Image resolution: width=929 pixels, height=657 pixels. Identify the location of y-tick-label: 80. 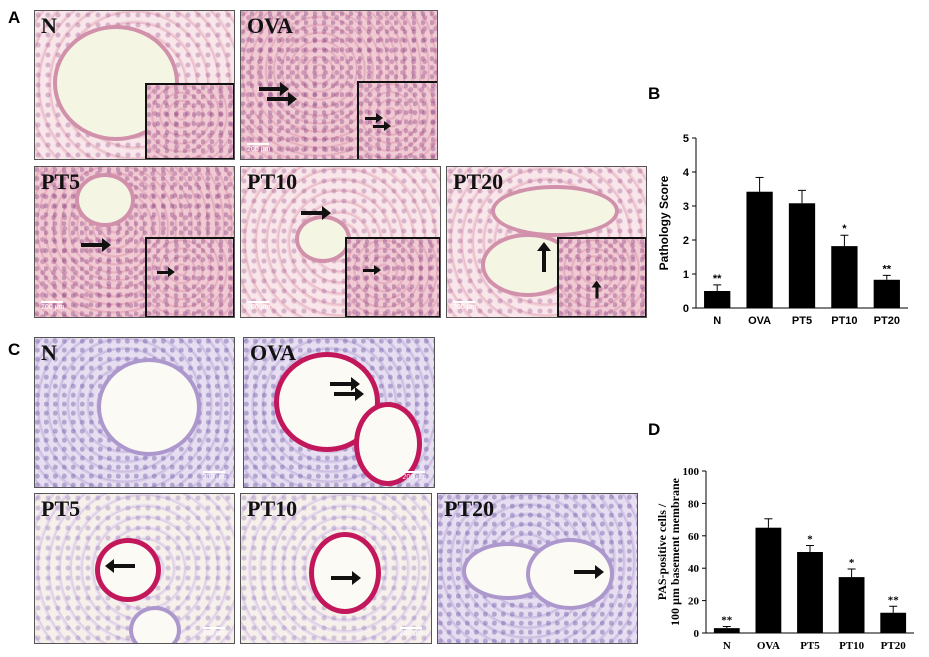
(694, 504).